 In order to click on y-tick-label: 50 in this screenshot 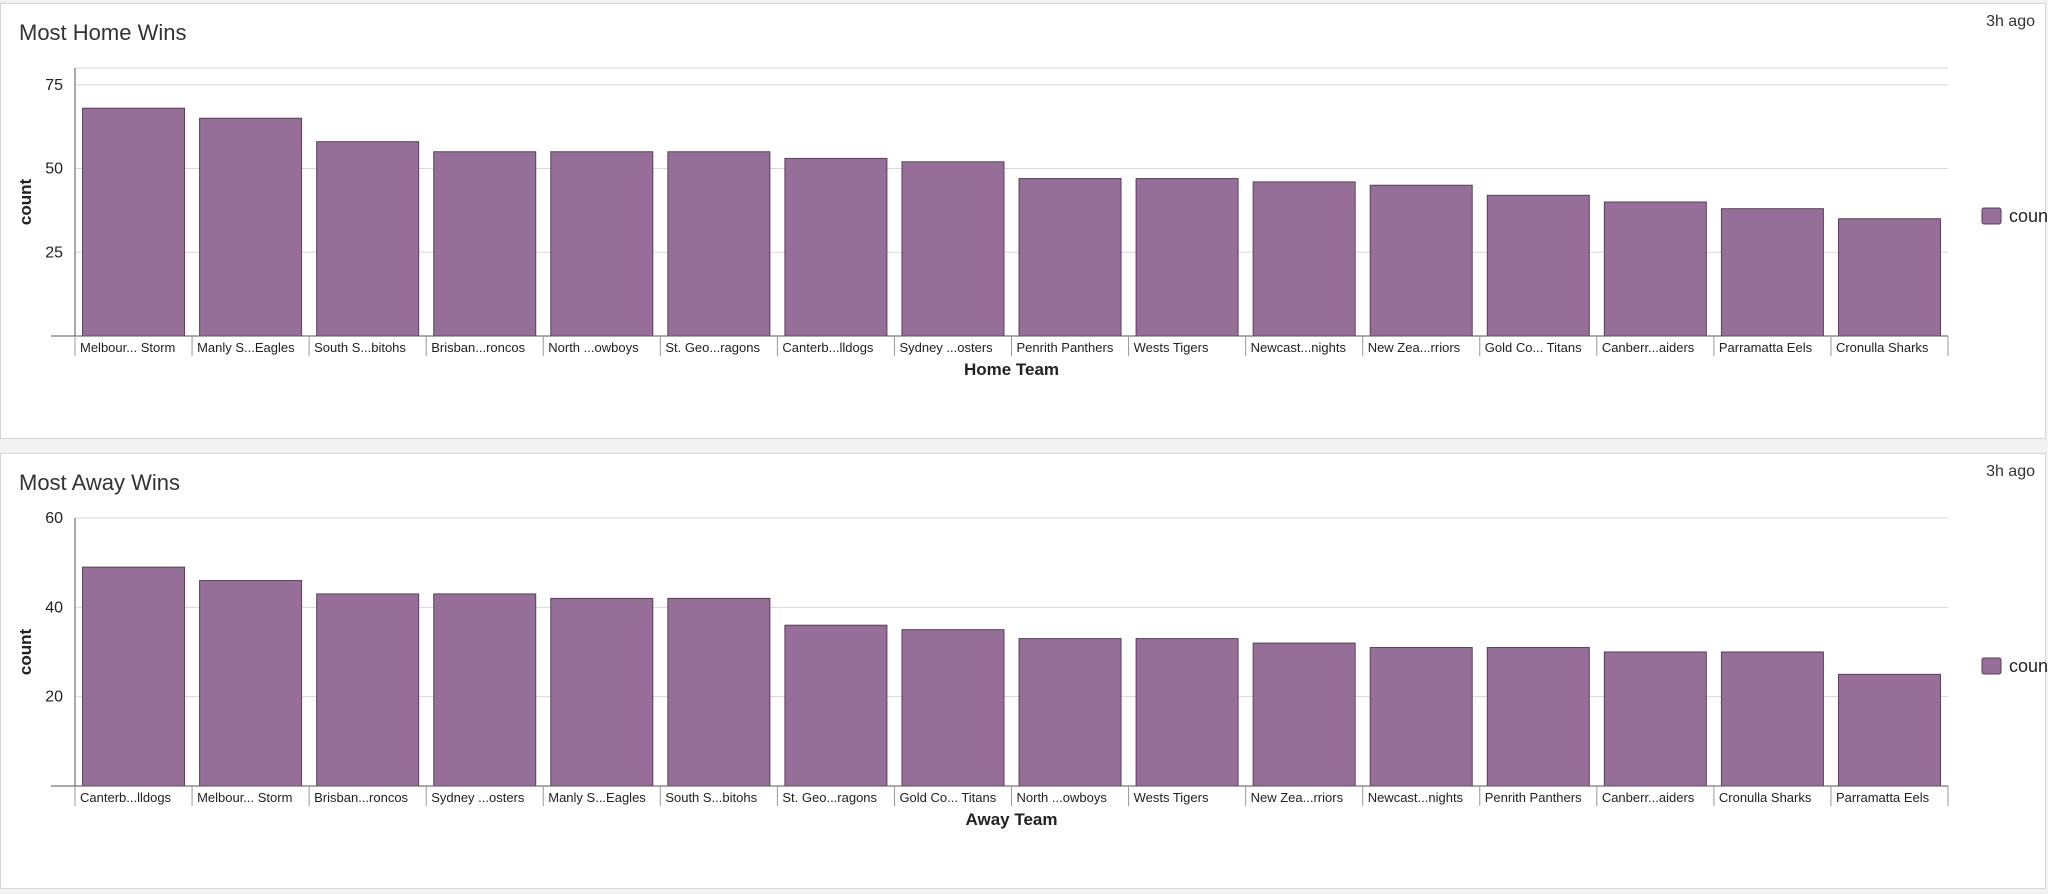, I will do `click(54, 169)`.